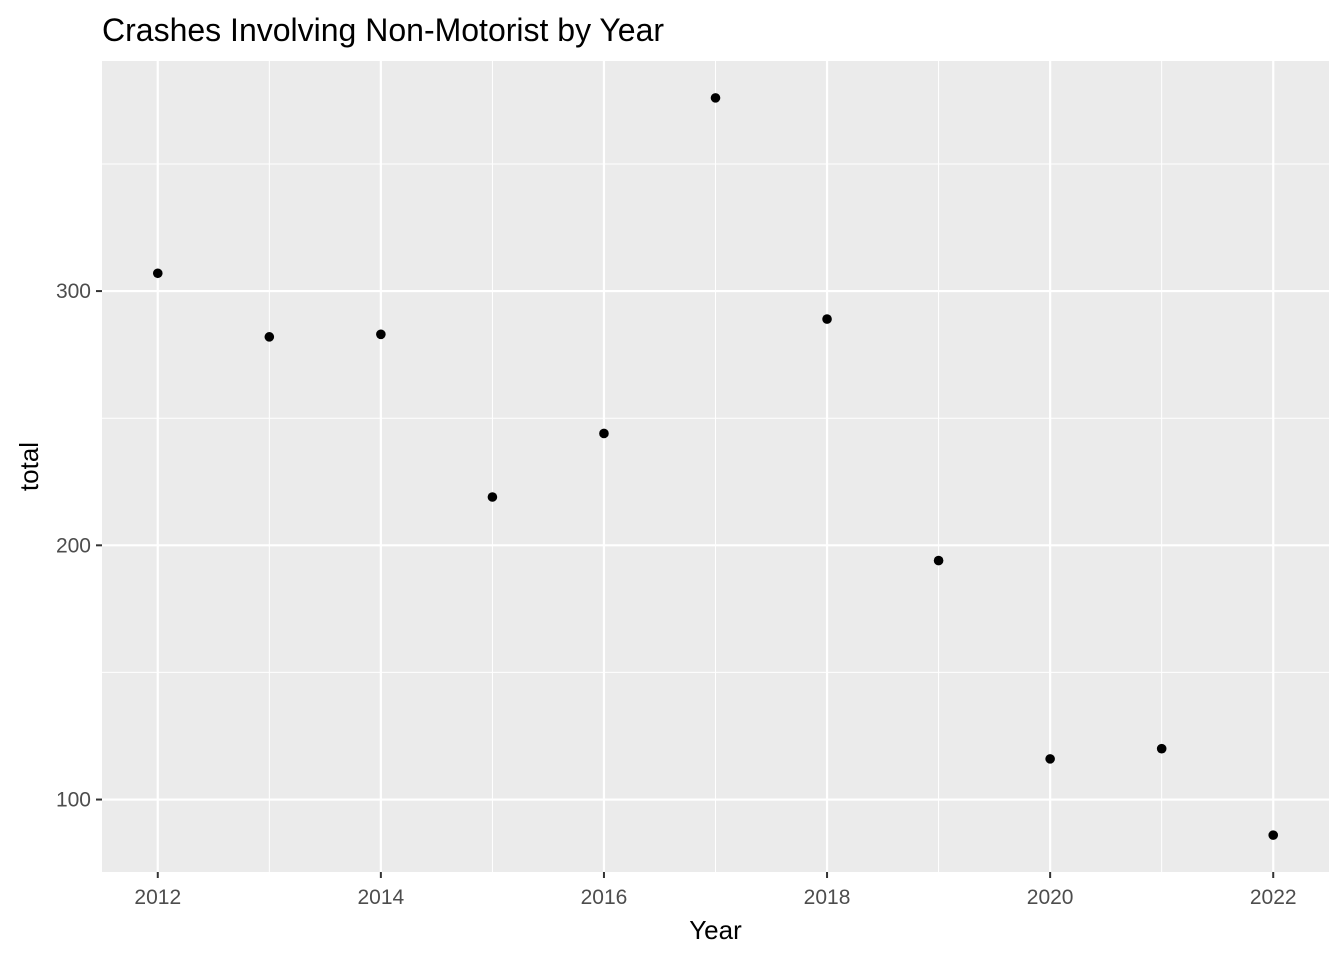  I want to click on x-tick-label: 2020, so click(1050, 897).